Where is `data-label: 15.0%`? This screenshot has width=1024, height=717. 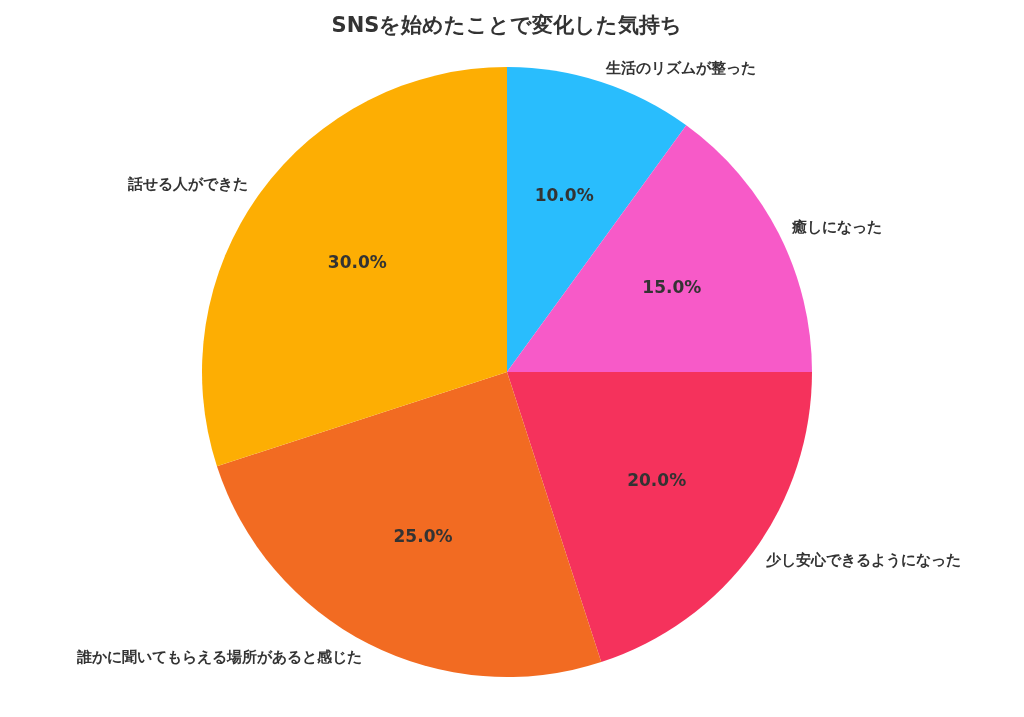
data-label: 15.0% is located at coordinates (672, 287).